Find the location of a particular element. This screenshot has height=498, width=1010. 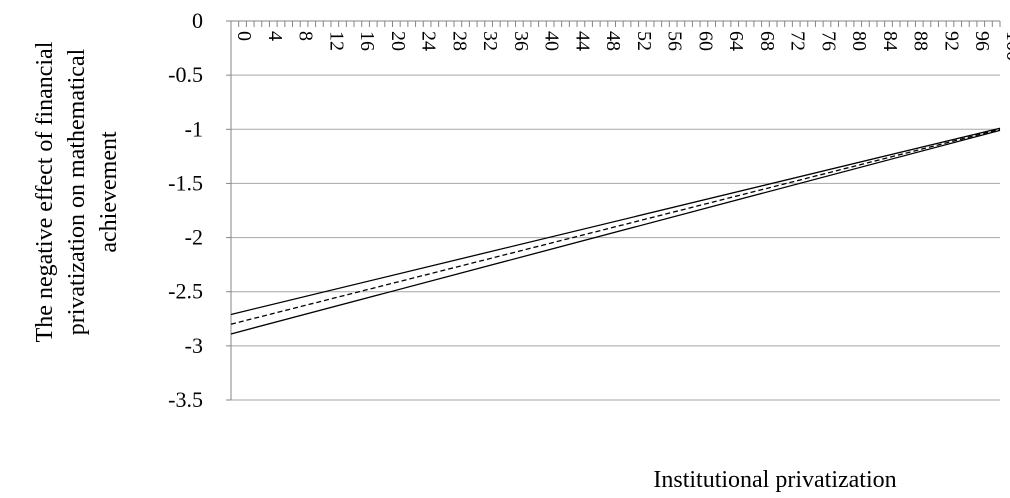

x-tick-label: 80 is located at coordinates (859, 41).